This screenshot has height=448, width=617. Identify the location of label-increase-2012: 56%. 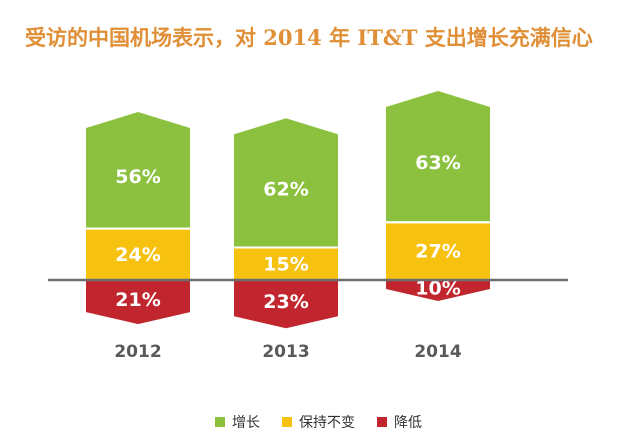
(137, 177).